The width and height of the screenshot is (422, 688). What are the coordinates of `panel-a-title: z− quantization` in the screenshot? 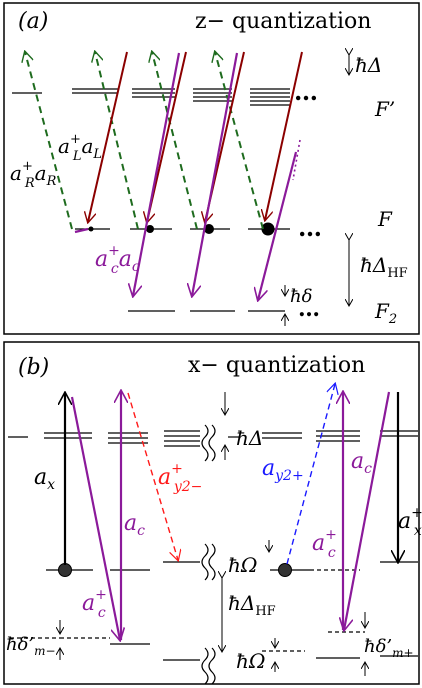 It's located at (283, 21).